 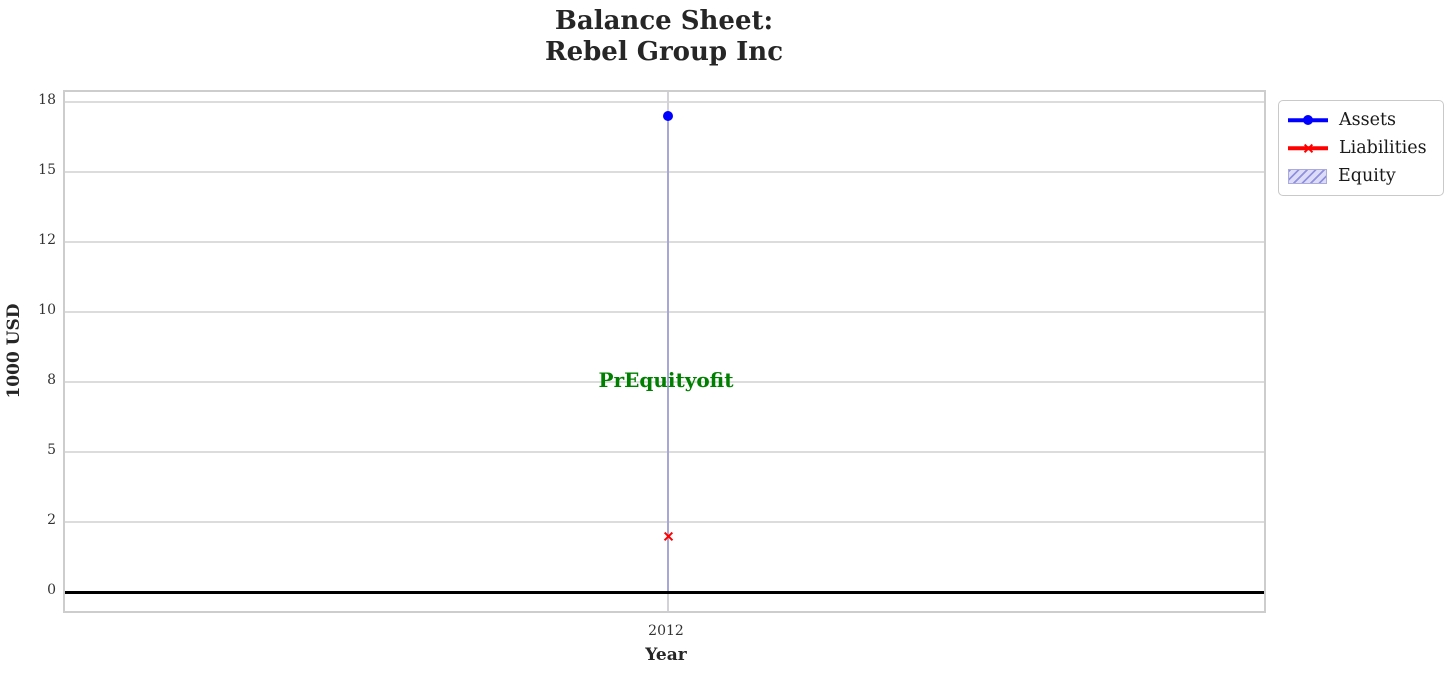 I want to click on zero-baseline, so click(x=664, y=592).